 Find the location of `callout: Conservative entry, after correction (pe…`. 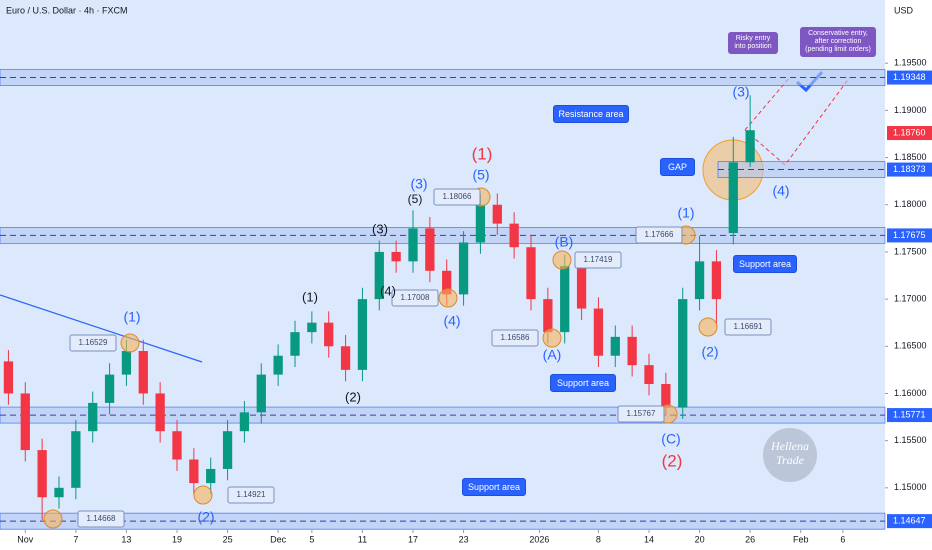

callout: Conservative entry, after correction (pe… is located at coordinates (838, 42).